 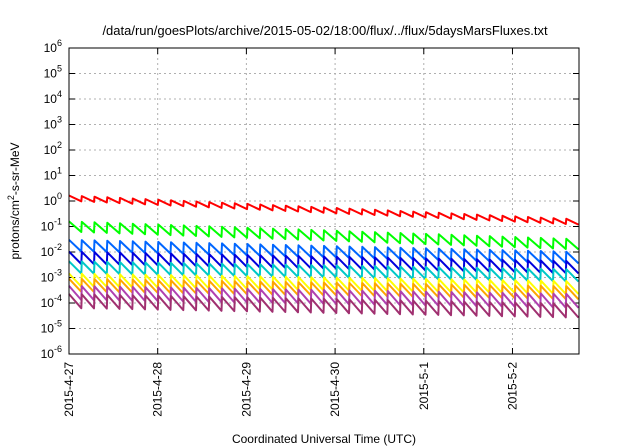 What do you see at coordinates (58, 222) in the screenshot?
I see `y-tick-exponent: -1` at bounding box center [58, 222].